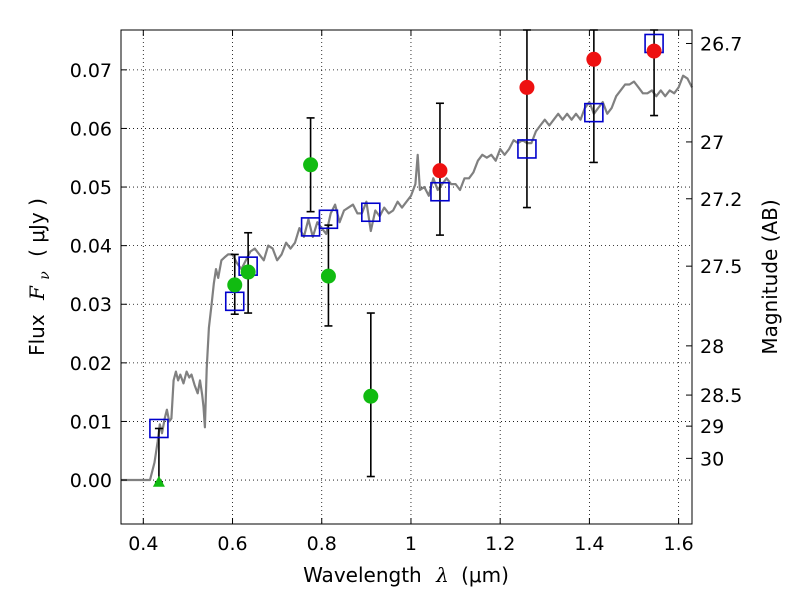  I want to click on y-tick-label: 0.03, so click(91, 305).